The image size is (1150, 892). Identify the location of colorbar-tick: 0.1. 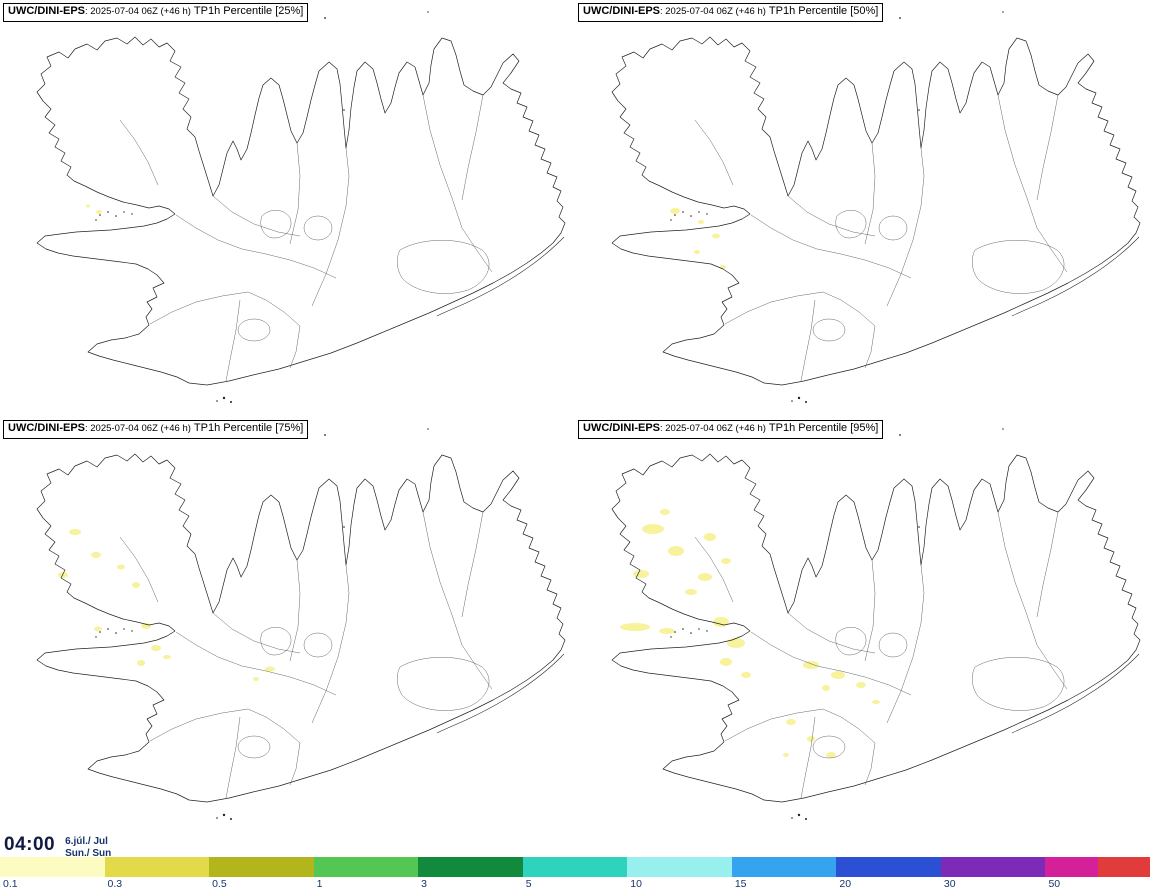
(10, 884).